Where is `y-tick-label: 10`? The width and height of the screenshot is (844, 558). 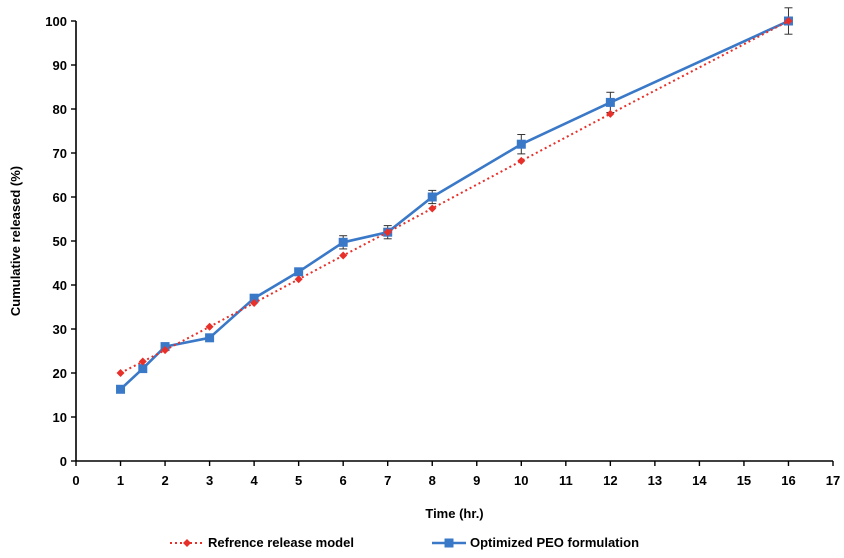
y-tick-label: 10 is located at coordinates (60, 417).